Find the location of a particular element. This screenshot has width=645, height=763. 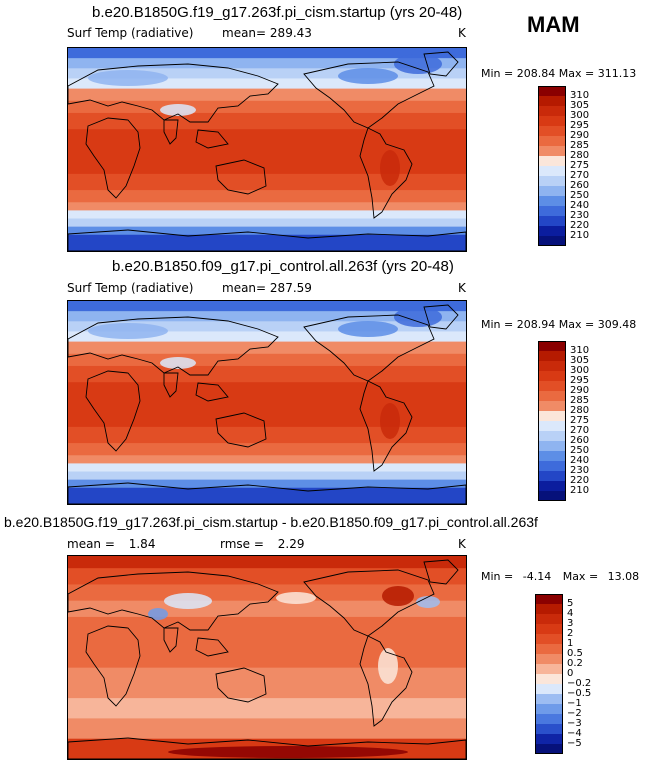

colorbar-tick-label: 275 is located at coordinates (580, 420).